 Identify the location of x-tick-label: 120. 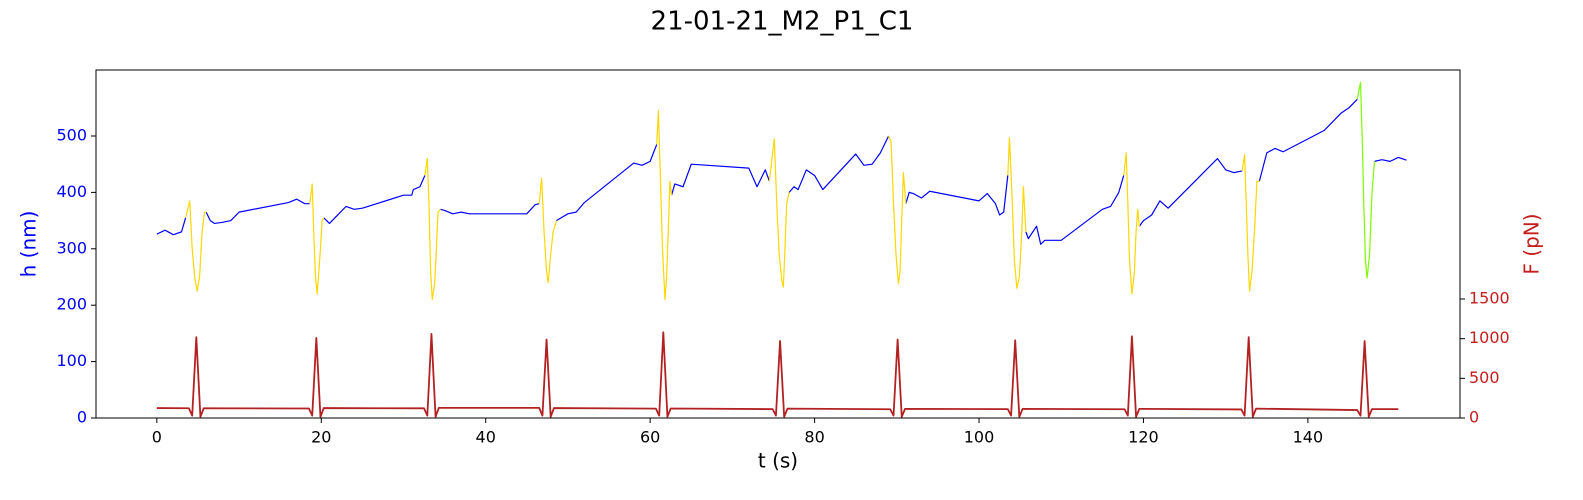
(1143, 437).